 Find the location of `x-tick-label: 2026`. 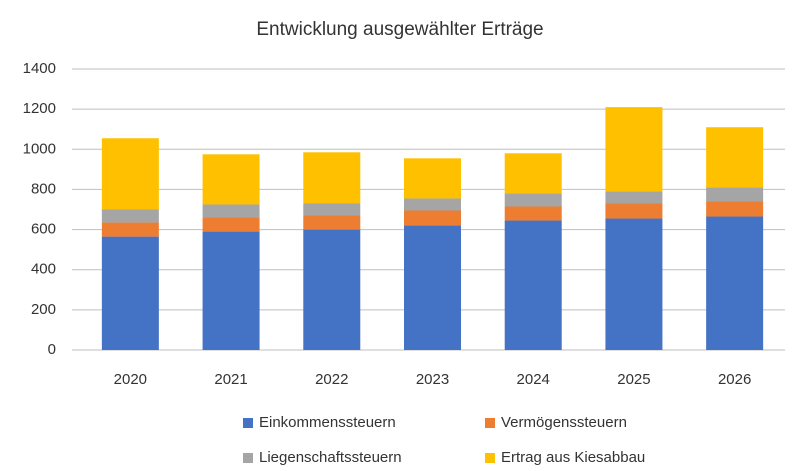

x-tick-label: 2026 is located at coordinates (734, 379).